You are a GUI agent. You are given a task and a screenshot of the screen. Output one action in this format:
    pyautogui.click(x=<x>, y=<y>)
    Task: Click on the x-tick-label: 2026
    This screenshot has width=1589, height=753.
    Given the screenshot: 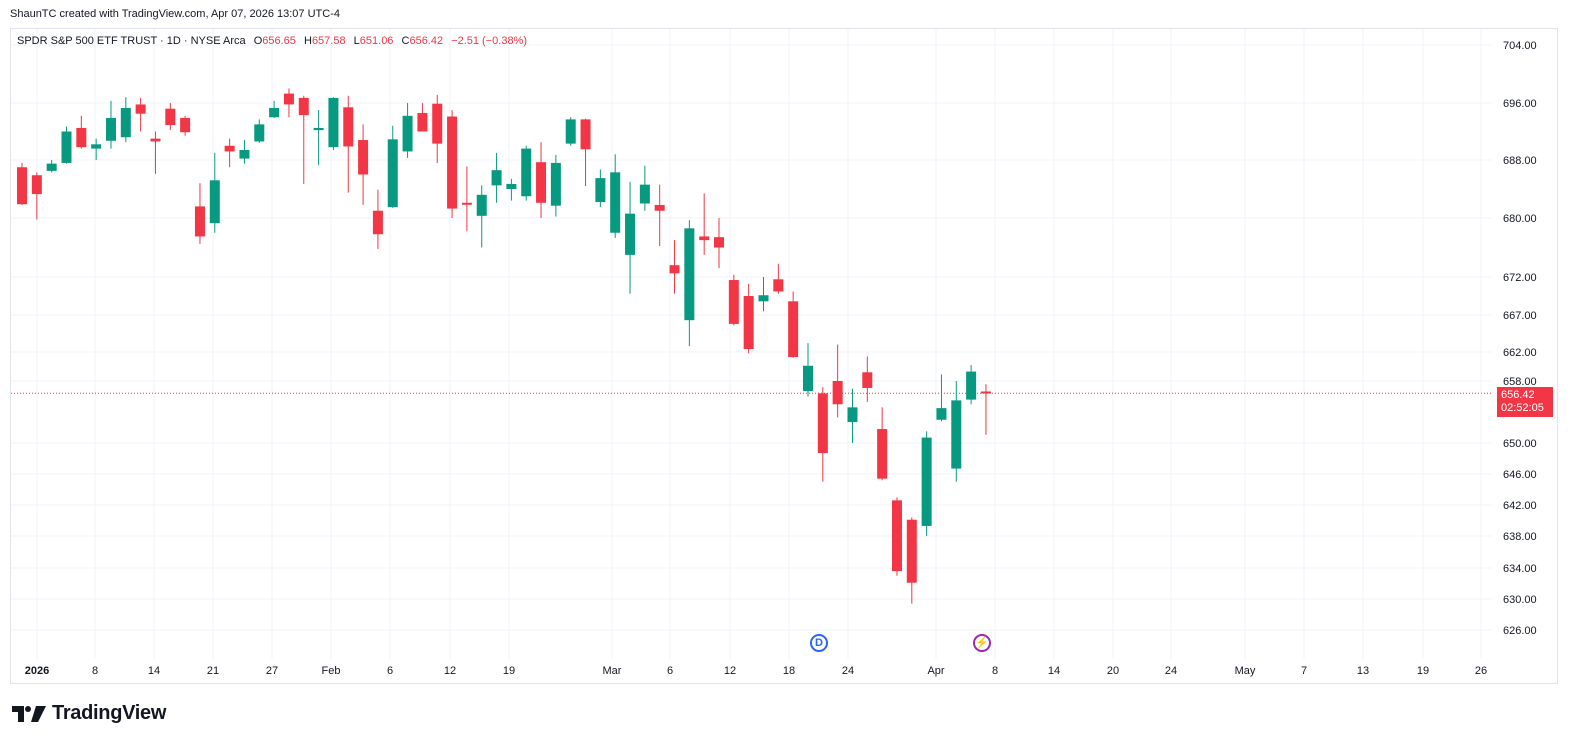 What is the action you would take?
    pyautogui.click(x=37, y=671)
    